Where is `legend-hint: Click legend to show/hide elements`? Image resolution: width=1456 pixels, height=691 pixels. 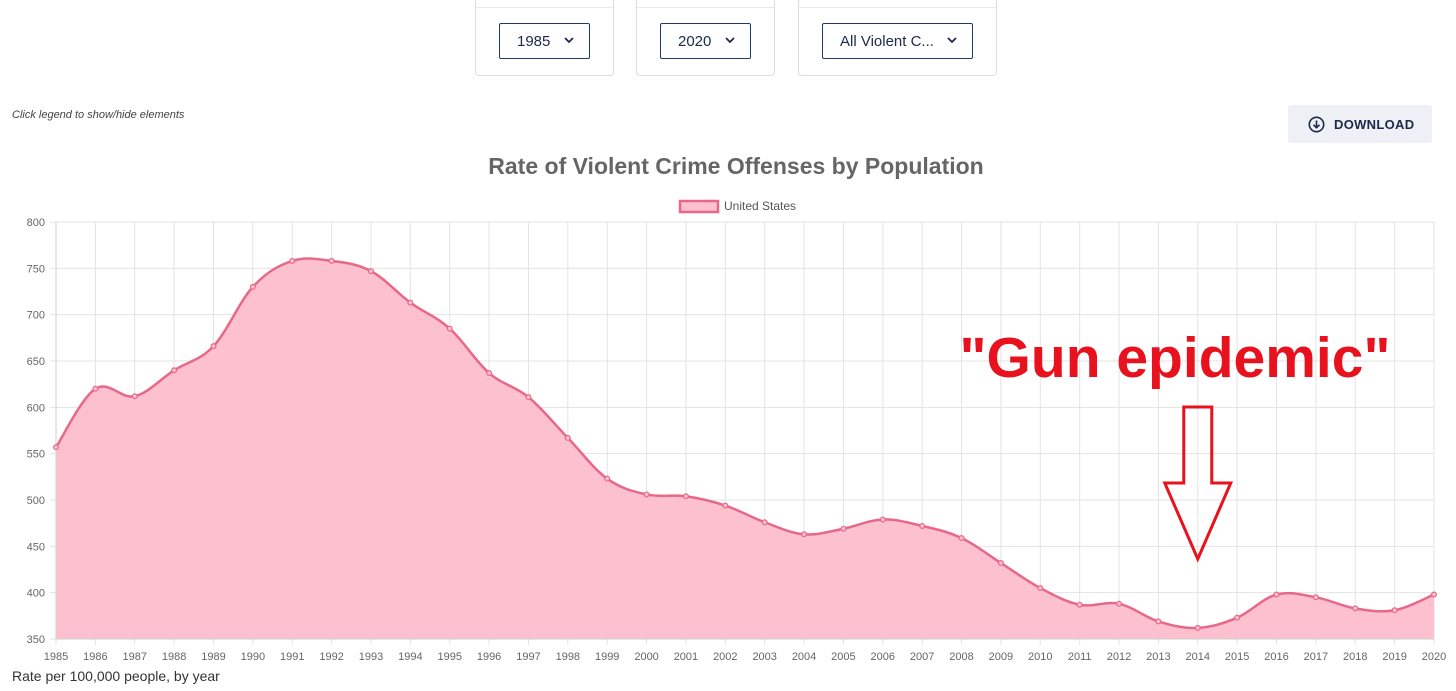
legend-hint: Click legend to show/hide elements is located at coordinates (98, 115).